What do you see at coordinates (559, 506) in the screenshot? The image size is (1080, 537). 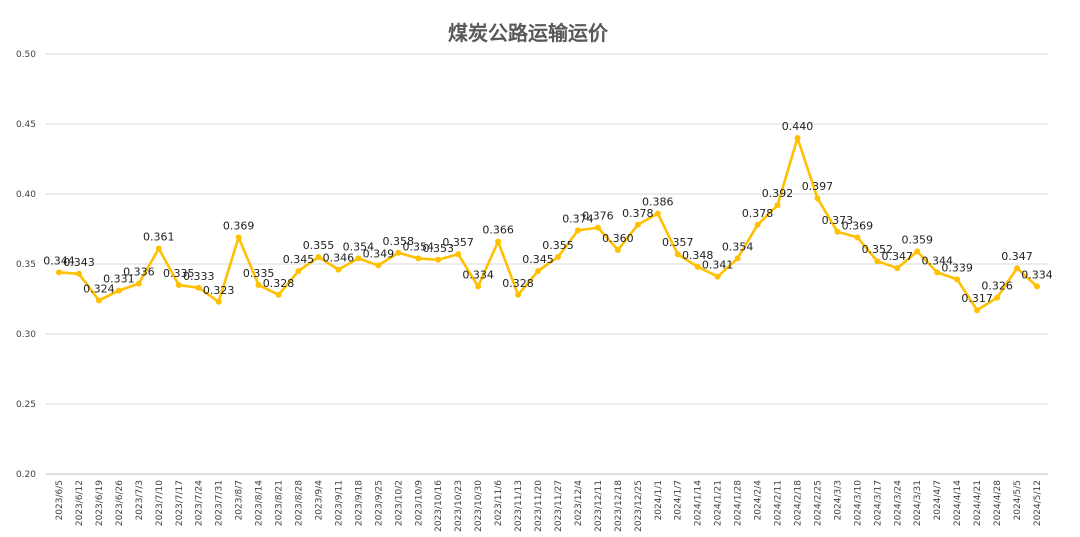 I see `x-tick-label: 2023/11/27` at bounding box center [559, 506].